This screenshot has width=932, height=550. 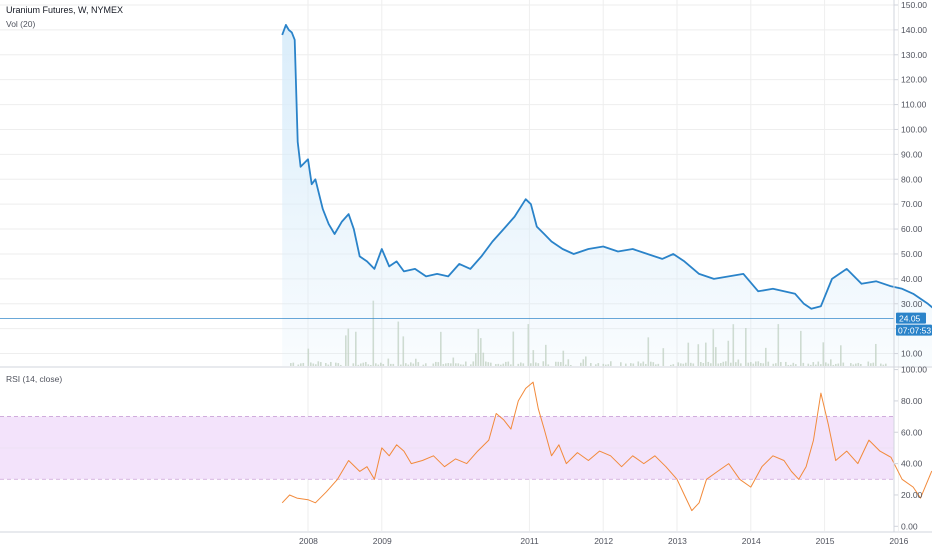 What do you see at coordinates (912, 154) in the screenshot?
I see `y-tick-label: 90.00` at bounding box center [912, 154].